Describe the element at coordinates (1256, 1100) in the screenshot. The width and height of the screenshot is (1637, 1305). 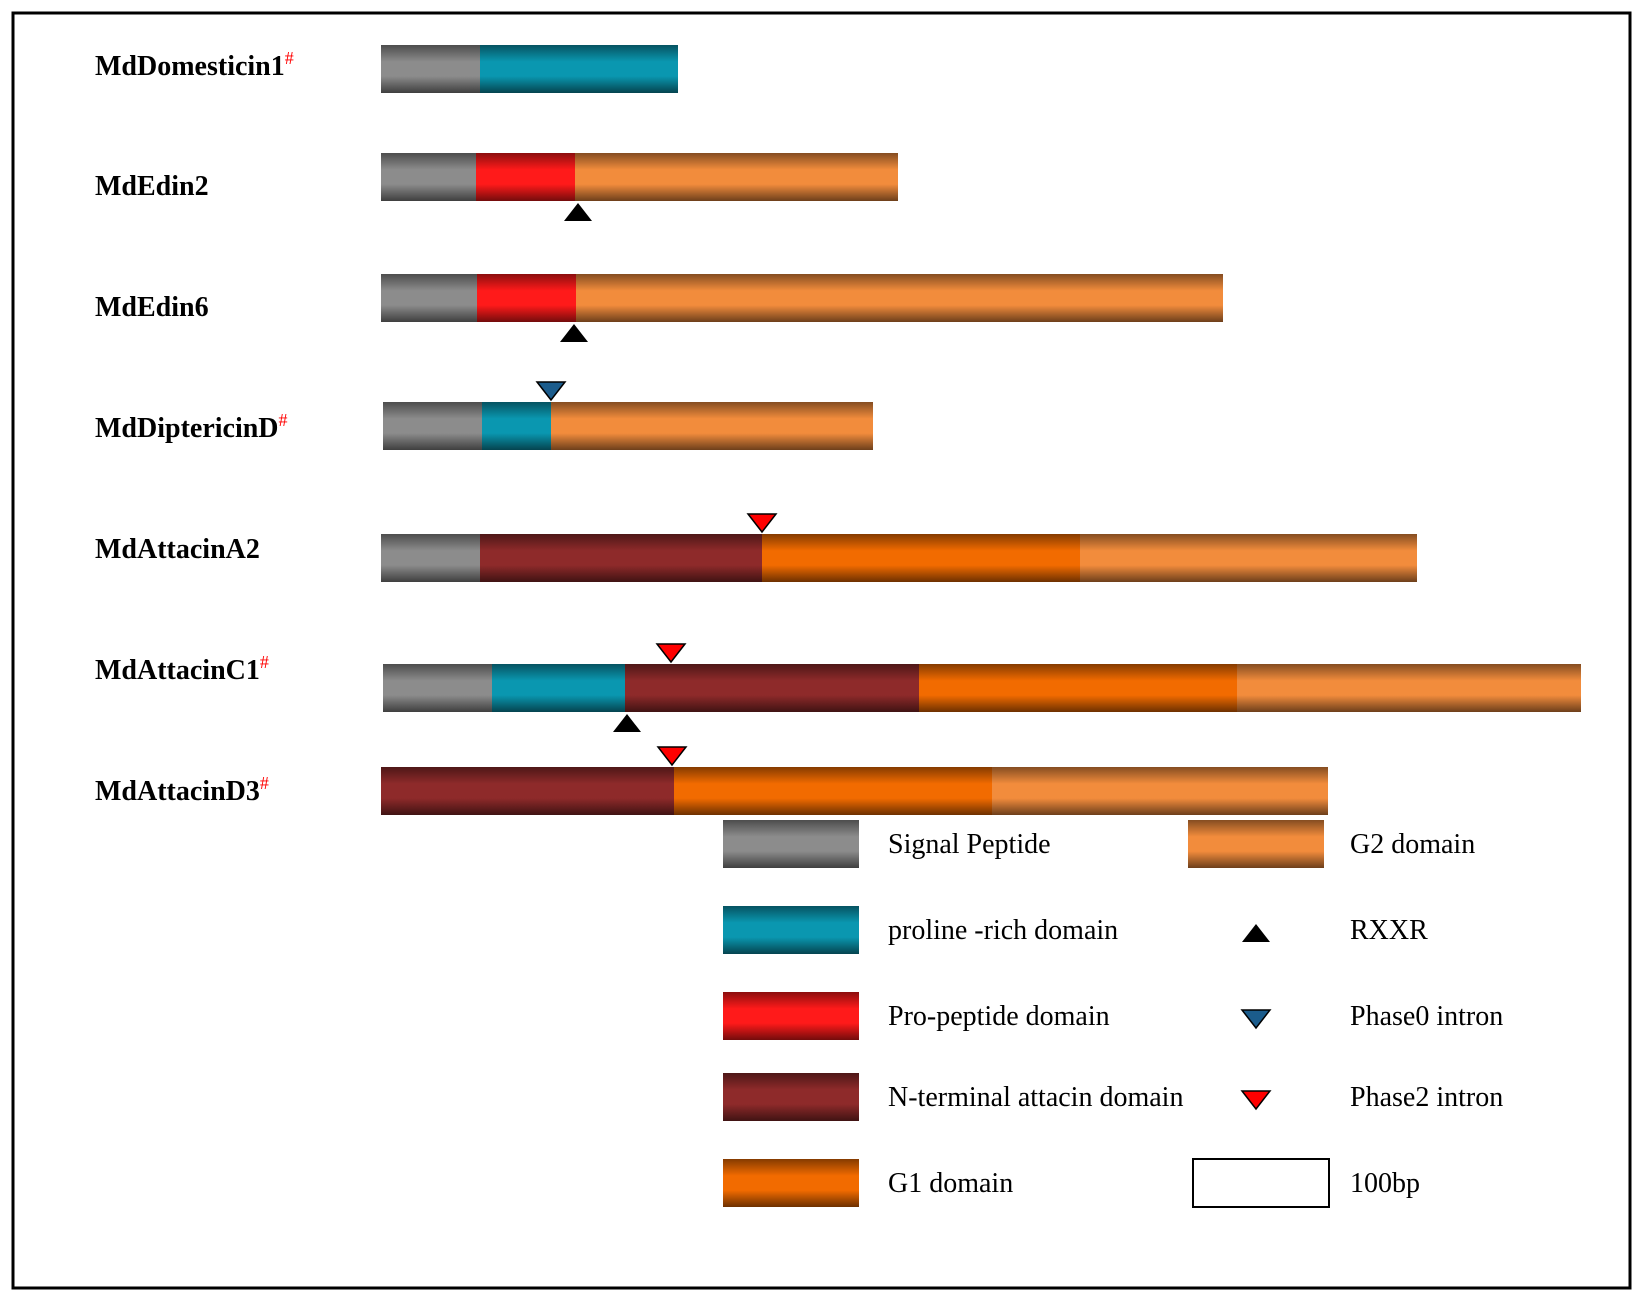
I see `legend-phase2-symbol` at that location.